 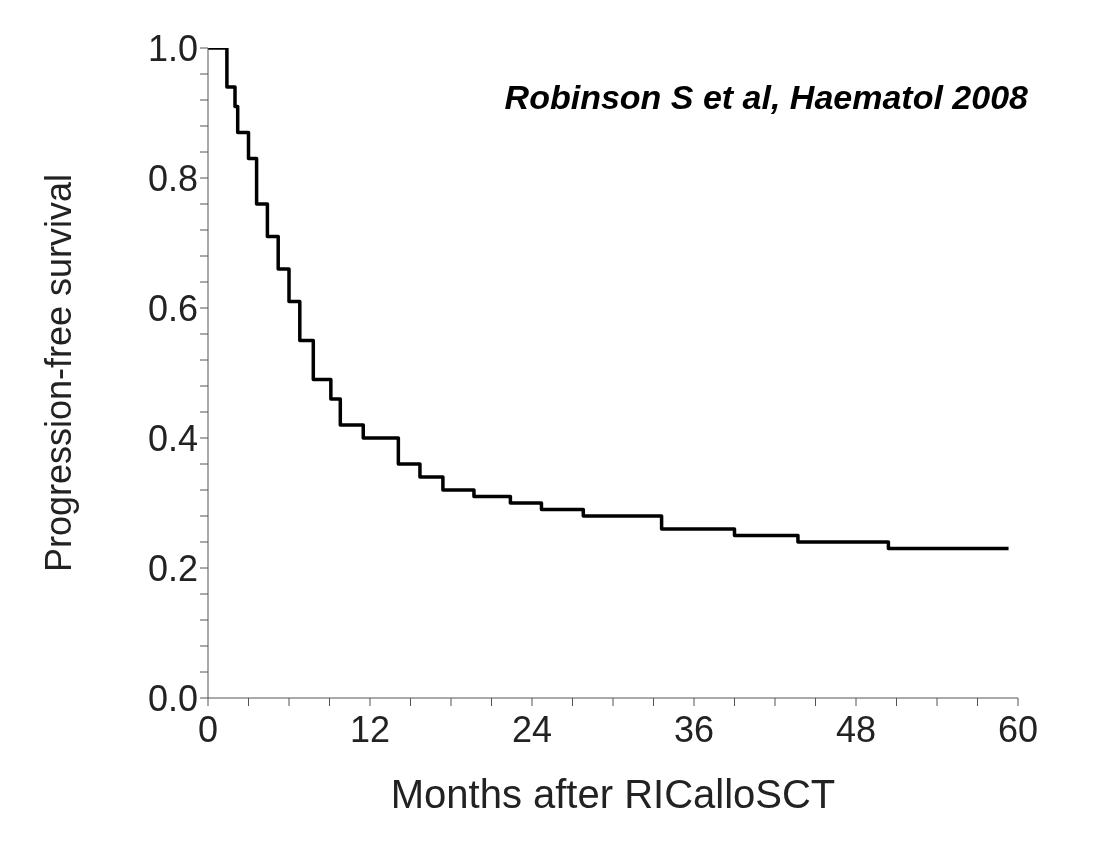 I want to click on y-tick-label: 0.4, so click(x=172, y=438).